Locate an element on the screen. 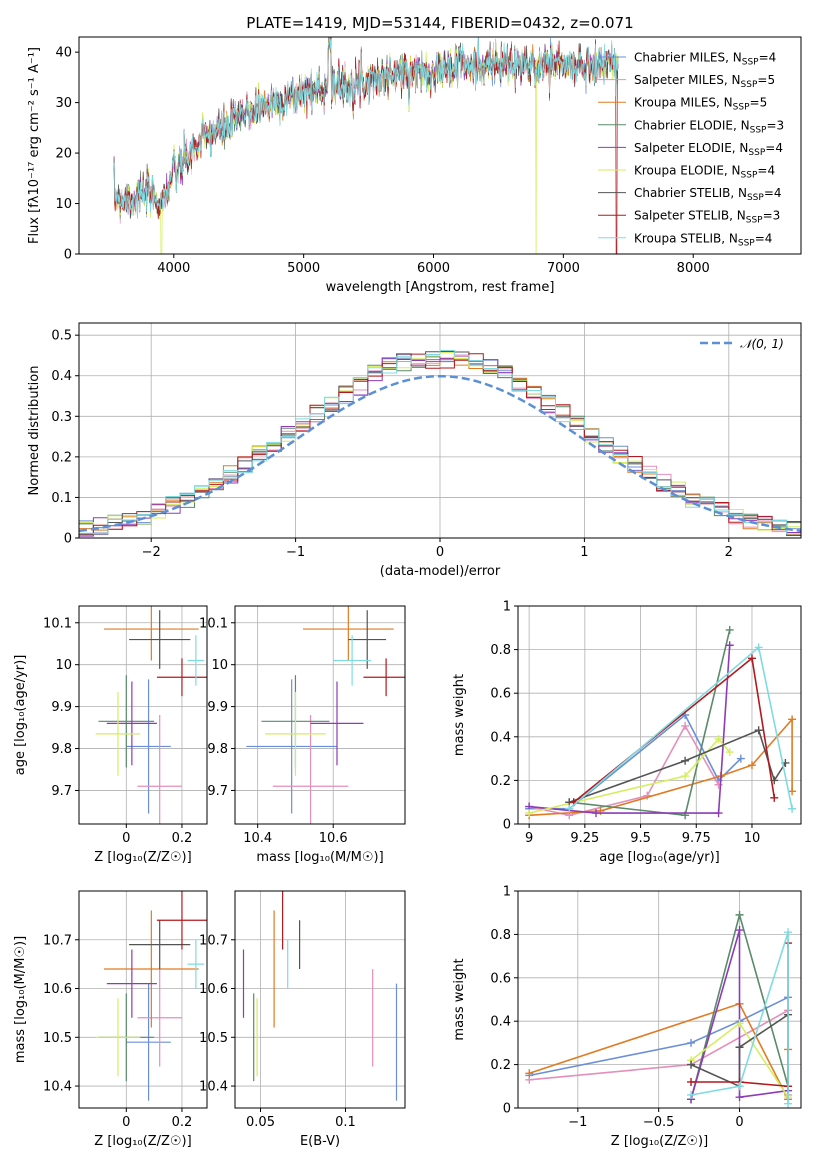 This screenshot has height=1170, width=819. y-tick-label: 40 is located at coordinates (63, 53).